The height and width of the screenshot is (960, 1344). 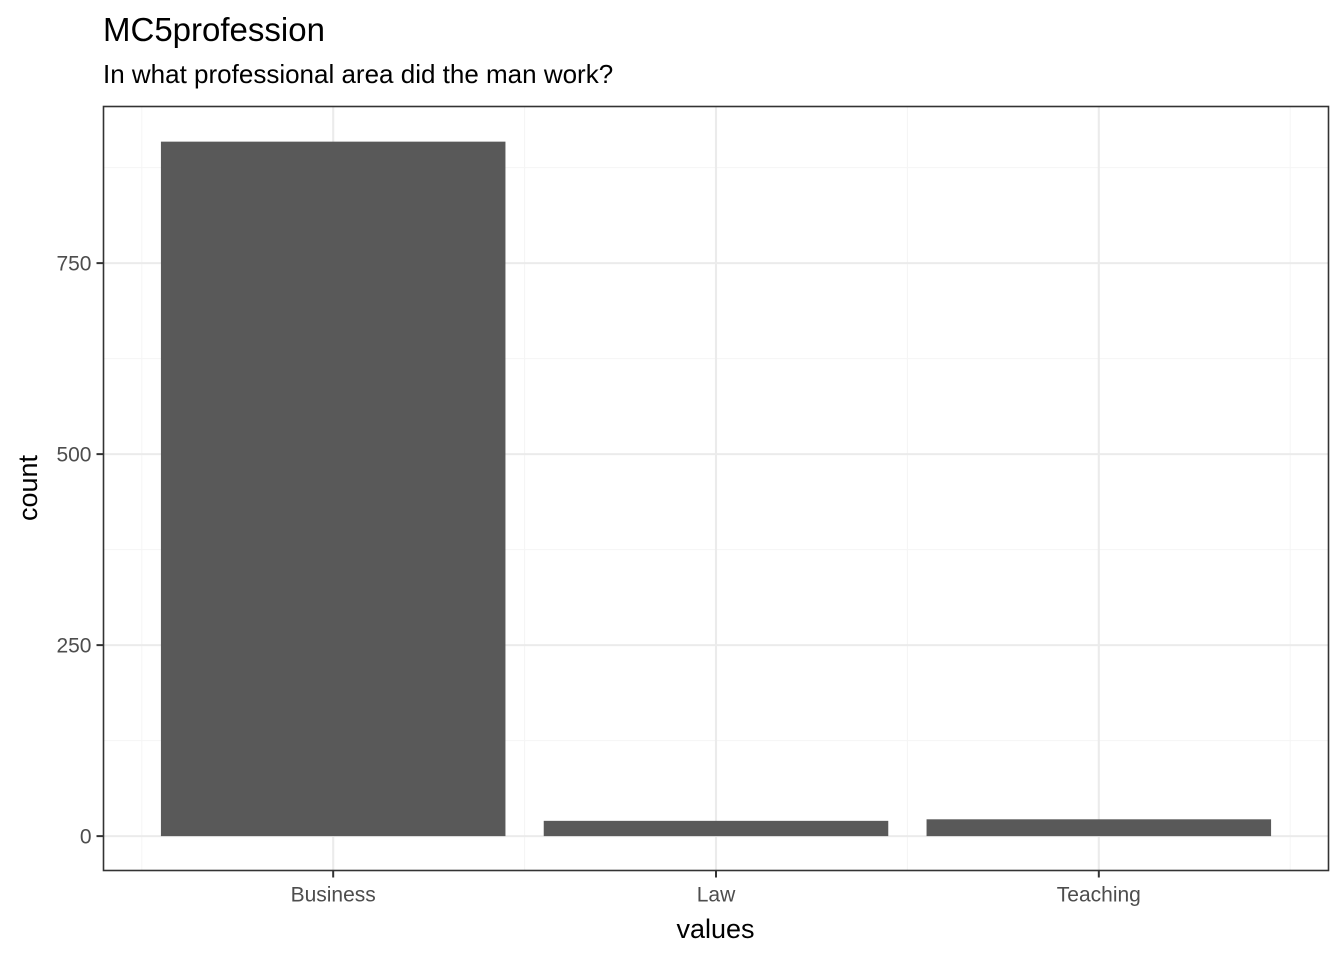 I want to click on y-axis: 0 250 500 750, so click(x=80, y=551).